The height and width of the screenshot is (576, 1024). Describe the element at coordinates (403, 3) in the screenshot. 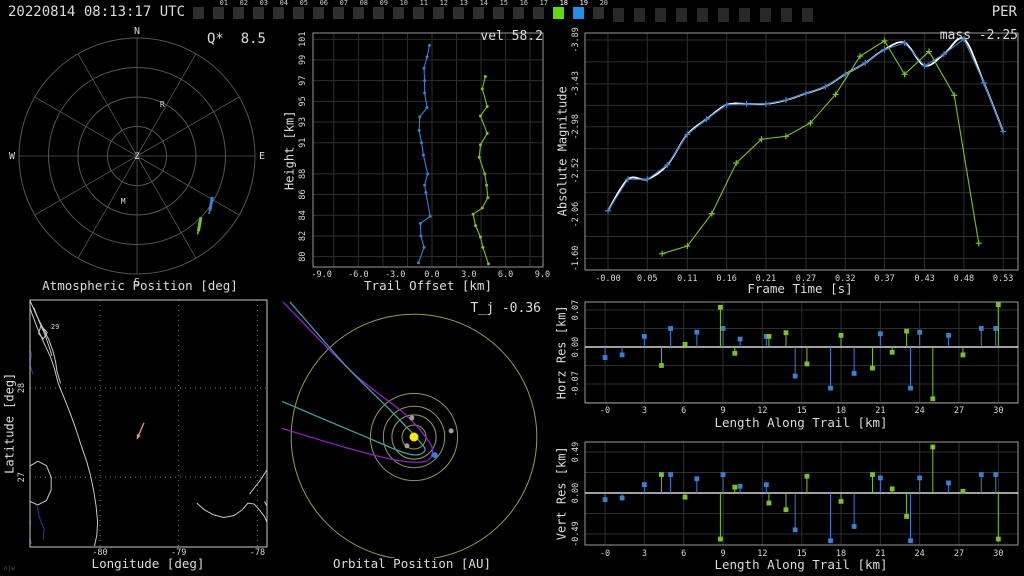

I see `frame-thumb-label: 10` at that location.